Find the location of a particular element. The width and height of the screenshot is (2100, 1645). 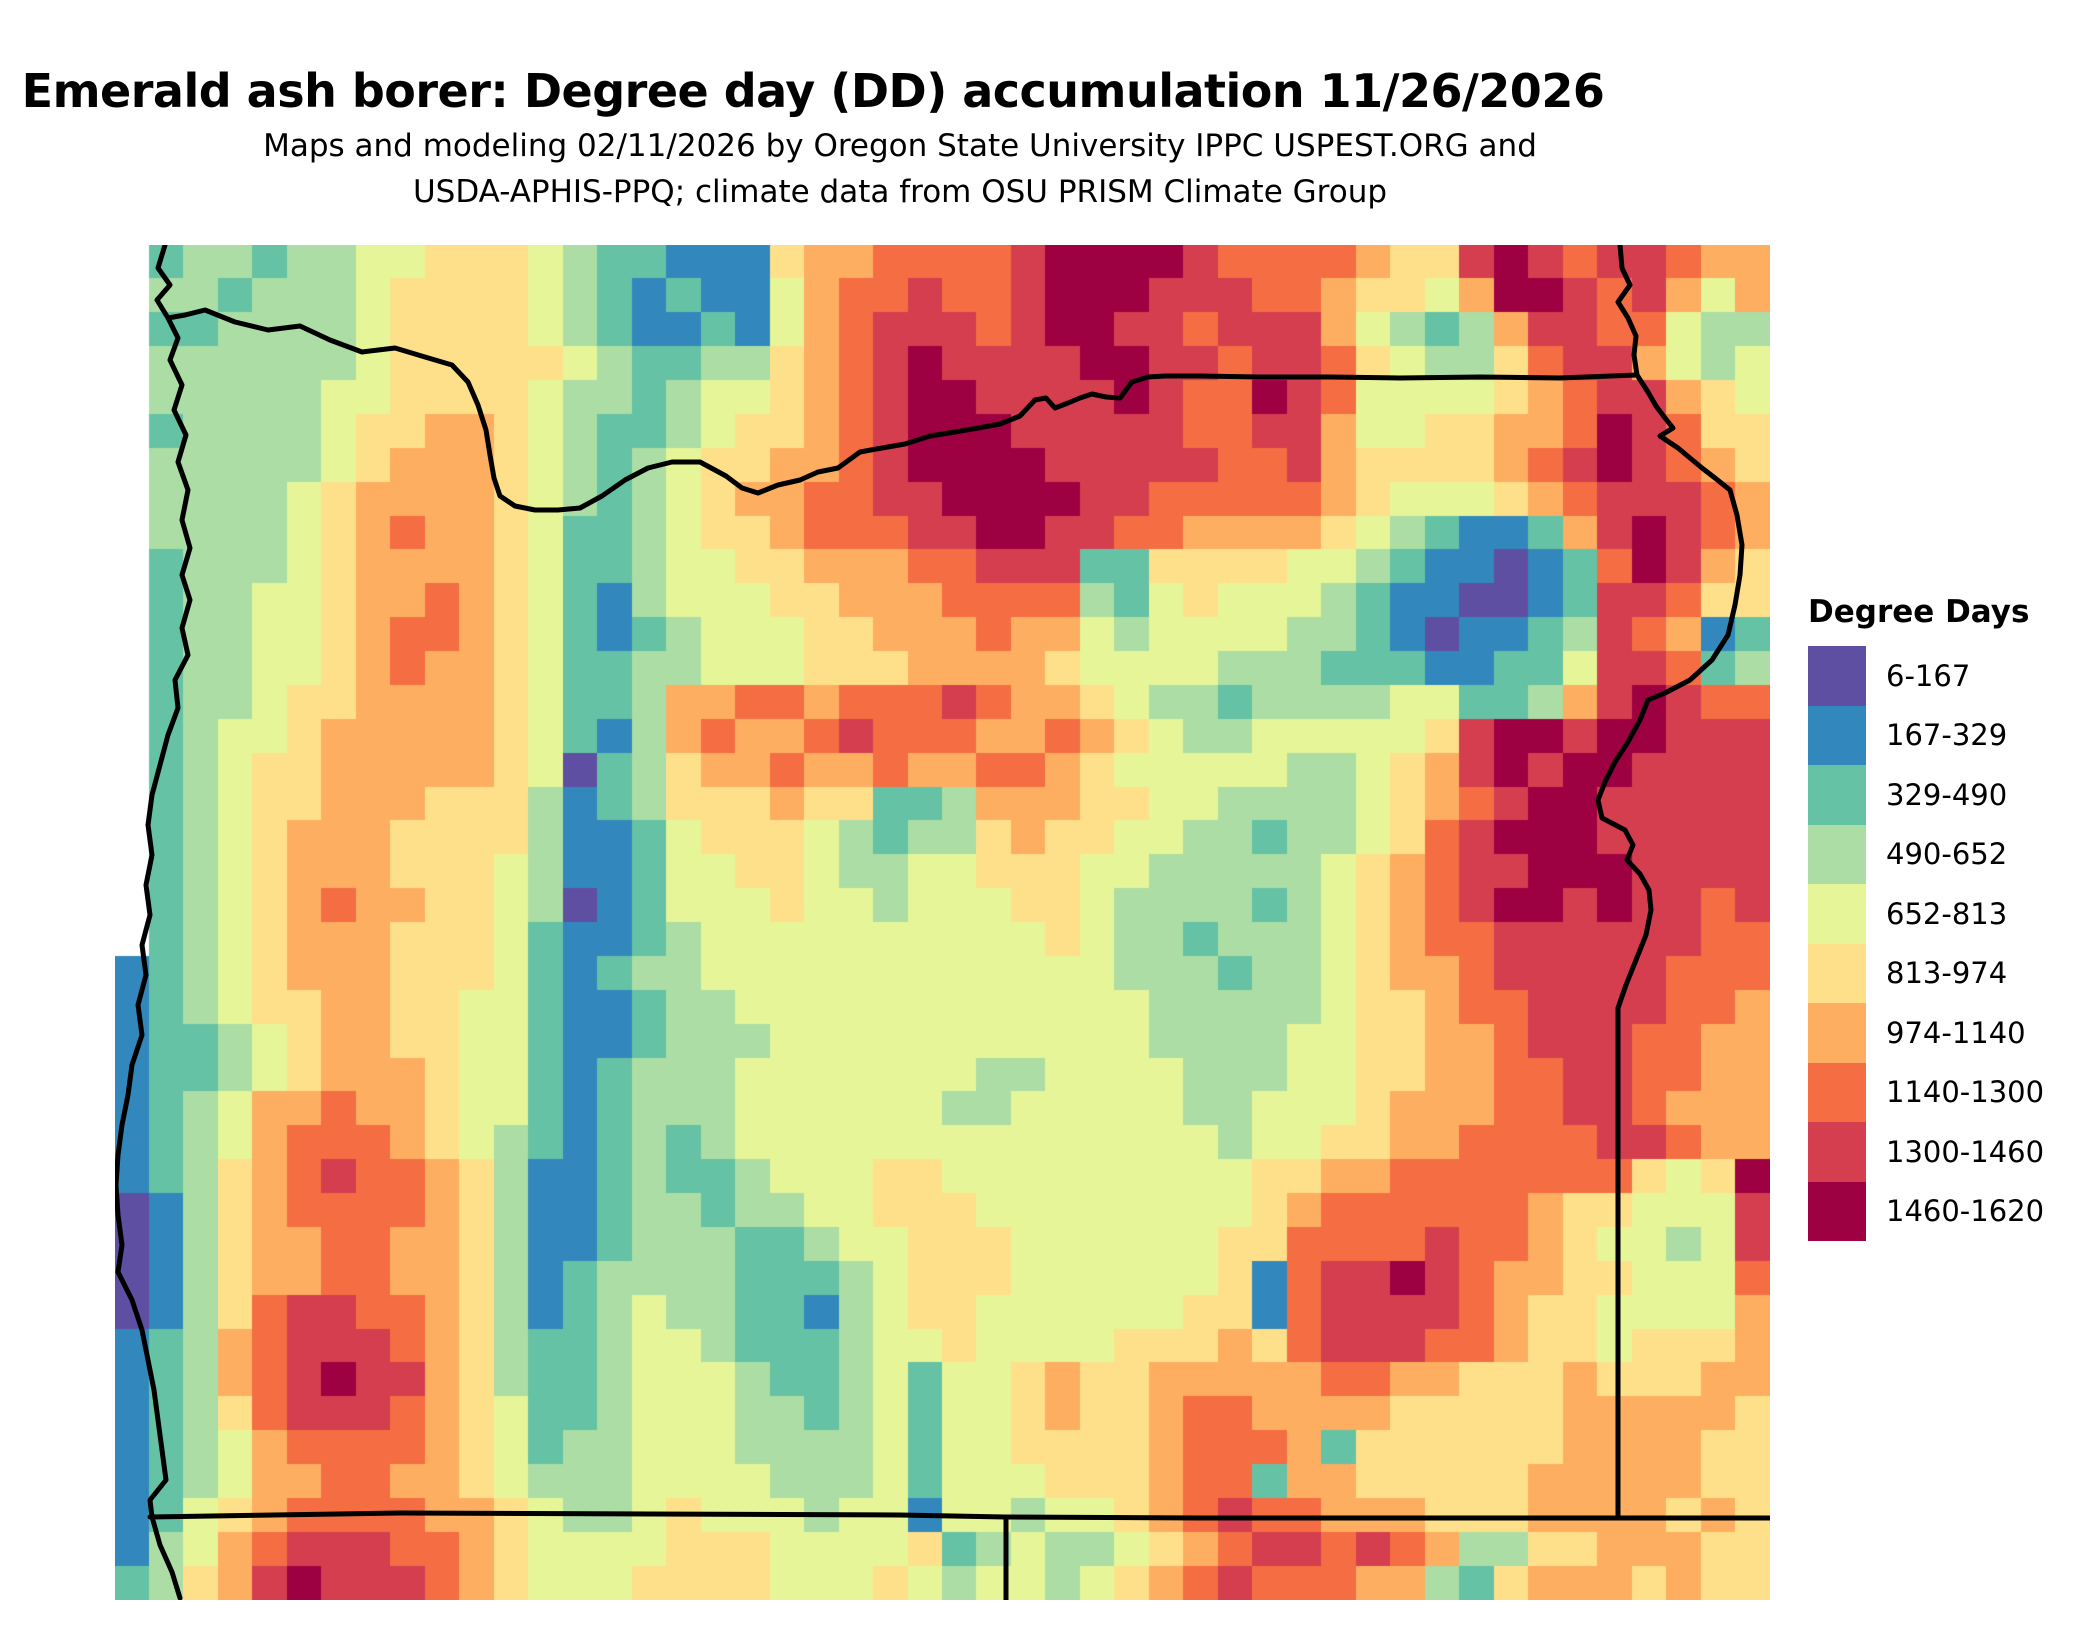

legend-row: 1300-1460 is located at coordinates (1953, 1152).